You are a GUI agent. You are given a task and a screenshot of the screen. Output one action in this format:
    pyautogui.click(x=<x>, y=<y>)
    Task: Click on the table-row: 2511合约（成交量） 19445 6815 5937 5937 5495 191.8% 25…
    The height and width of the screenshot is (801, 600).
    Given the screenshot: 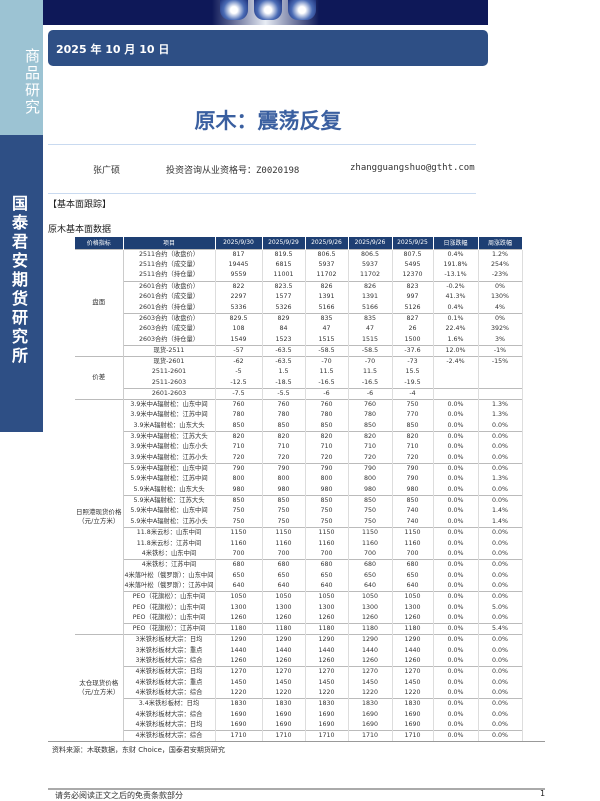 What is the action you would take?
    pyautogui.click(x=299, y=265)
    